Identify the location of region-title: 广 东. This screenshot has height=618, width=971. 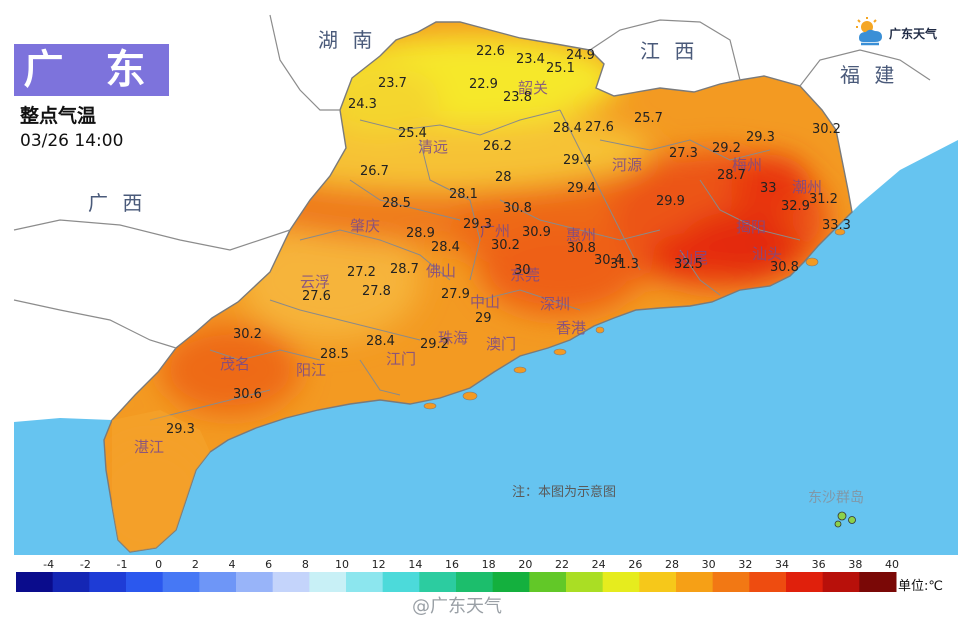
(91, 70).